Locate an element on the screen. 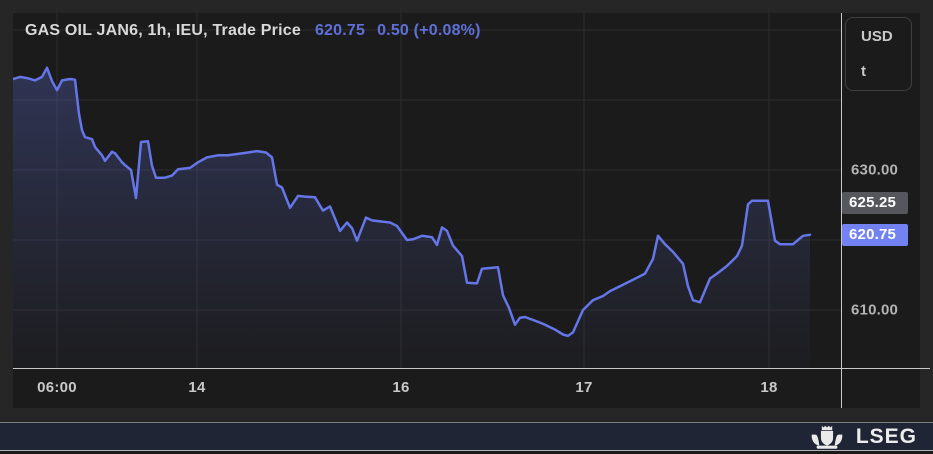 This screenshot has height=454, width=933. price-axis-label: 610.00 is located at coordinates (875, 310).